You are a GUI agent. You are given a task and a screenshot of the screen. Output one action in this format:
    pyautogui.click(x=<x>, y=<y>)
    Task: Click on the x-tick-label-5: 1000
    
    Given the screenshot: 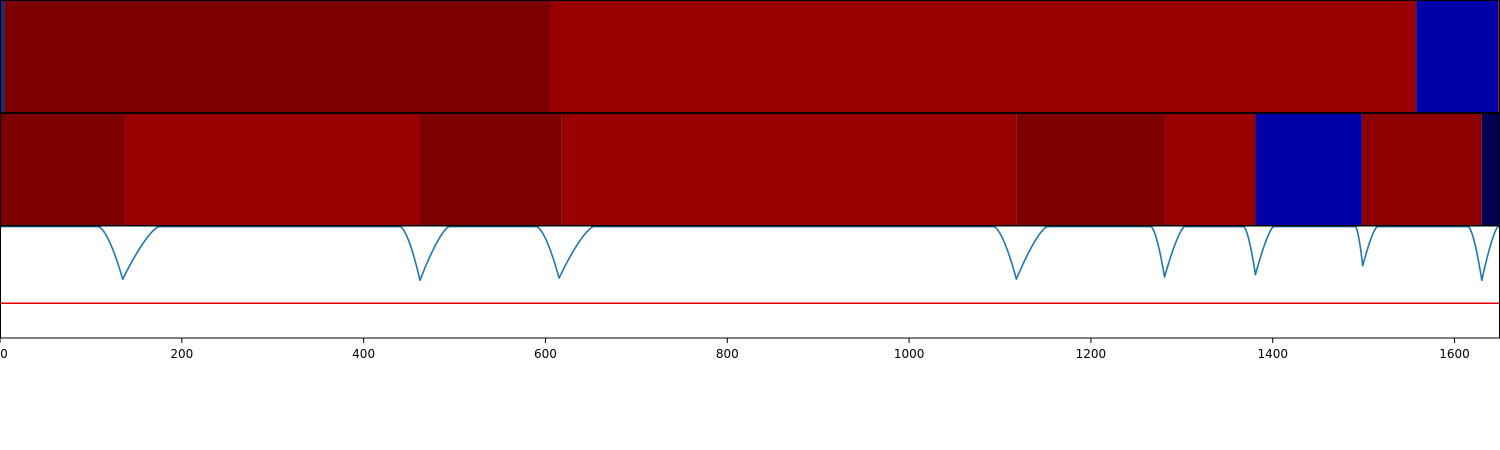 What is the action you would take?
    pyautogui.click(x=909, y=354)
    